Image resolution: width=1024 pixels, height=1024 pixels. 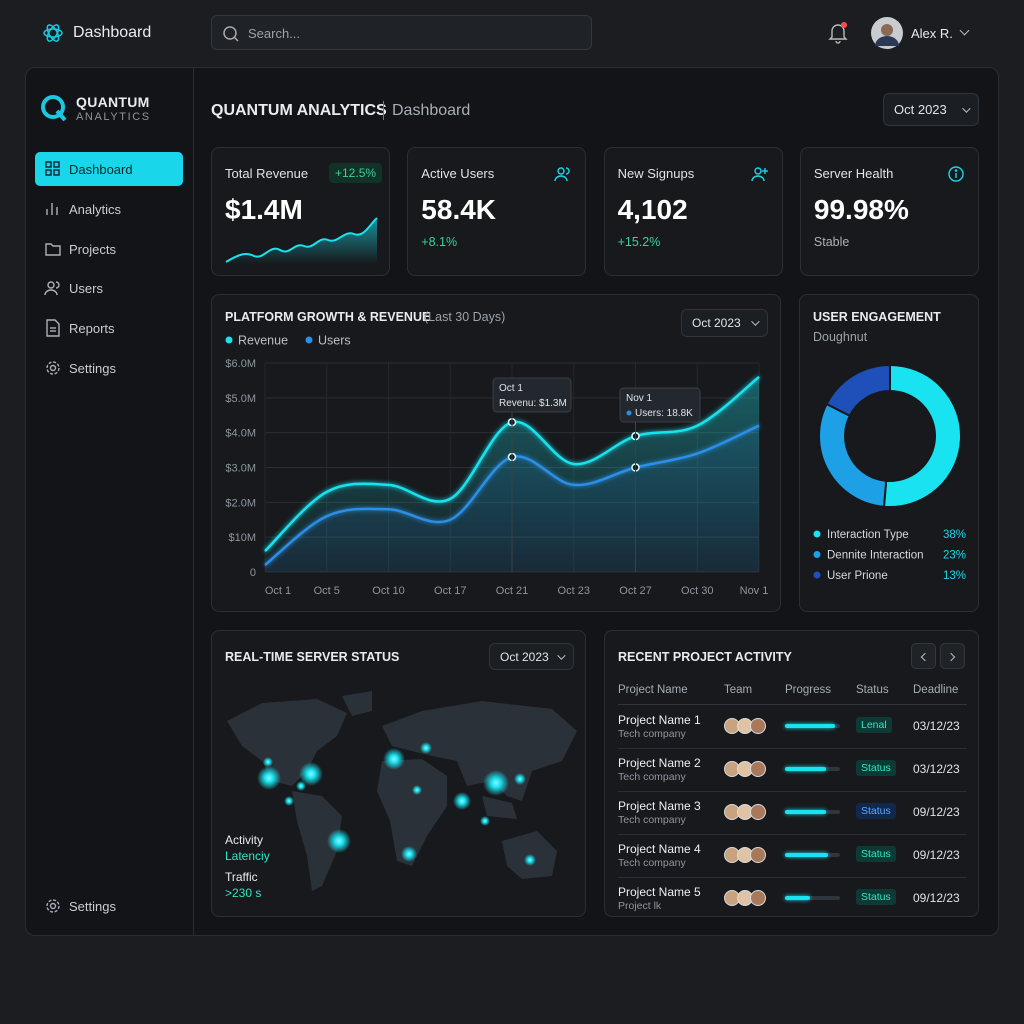 What do you see at coordinates (936, 690) in the screenshot?
I see `column-header: Deadline` at bounding box center [936, 690].